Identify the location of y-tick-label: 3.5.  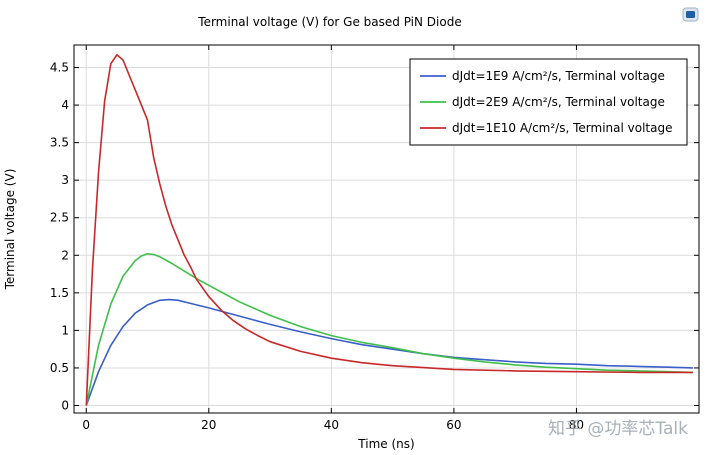
(59, 143).